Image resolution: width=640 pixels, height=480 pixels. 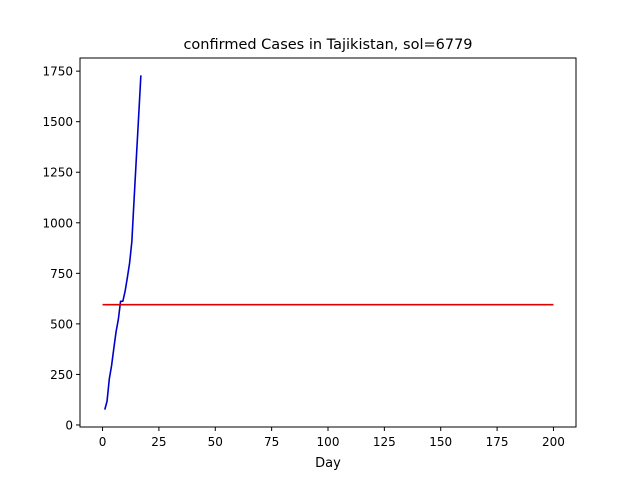 What do you see at coordinates (57, 122) in the screenshot?
I see `y-tick-label: 1500` at bounding box center [57, 122].